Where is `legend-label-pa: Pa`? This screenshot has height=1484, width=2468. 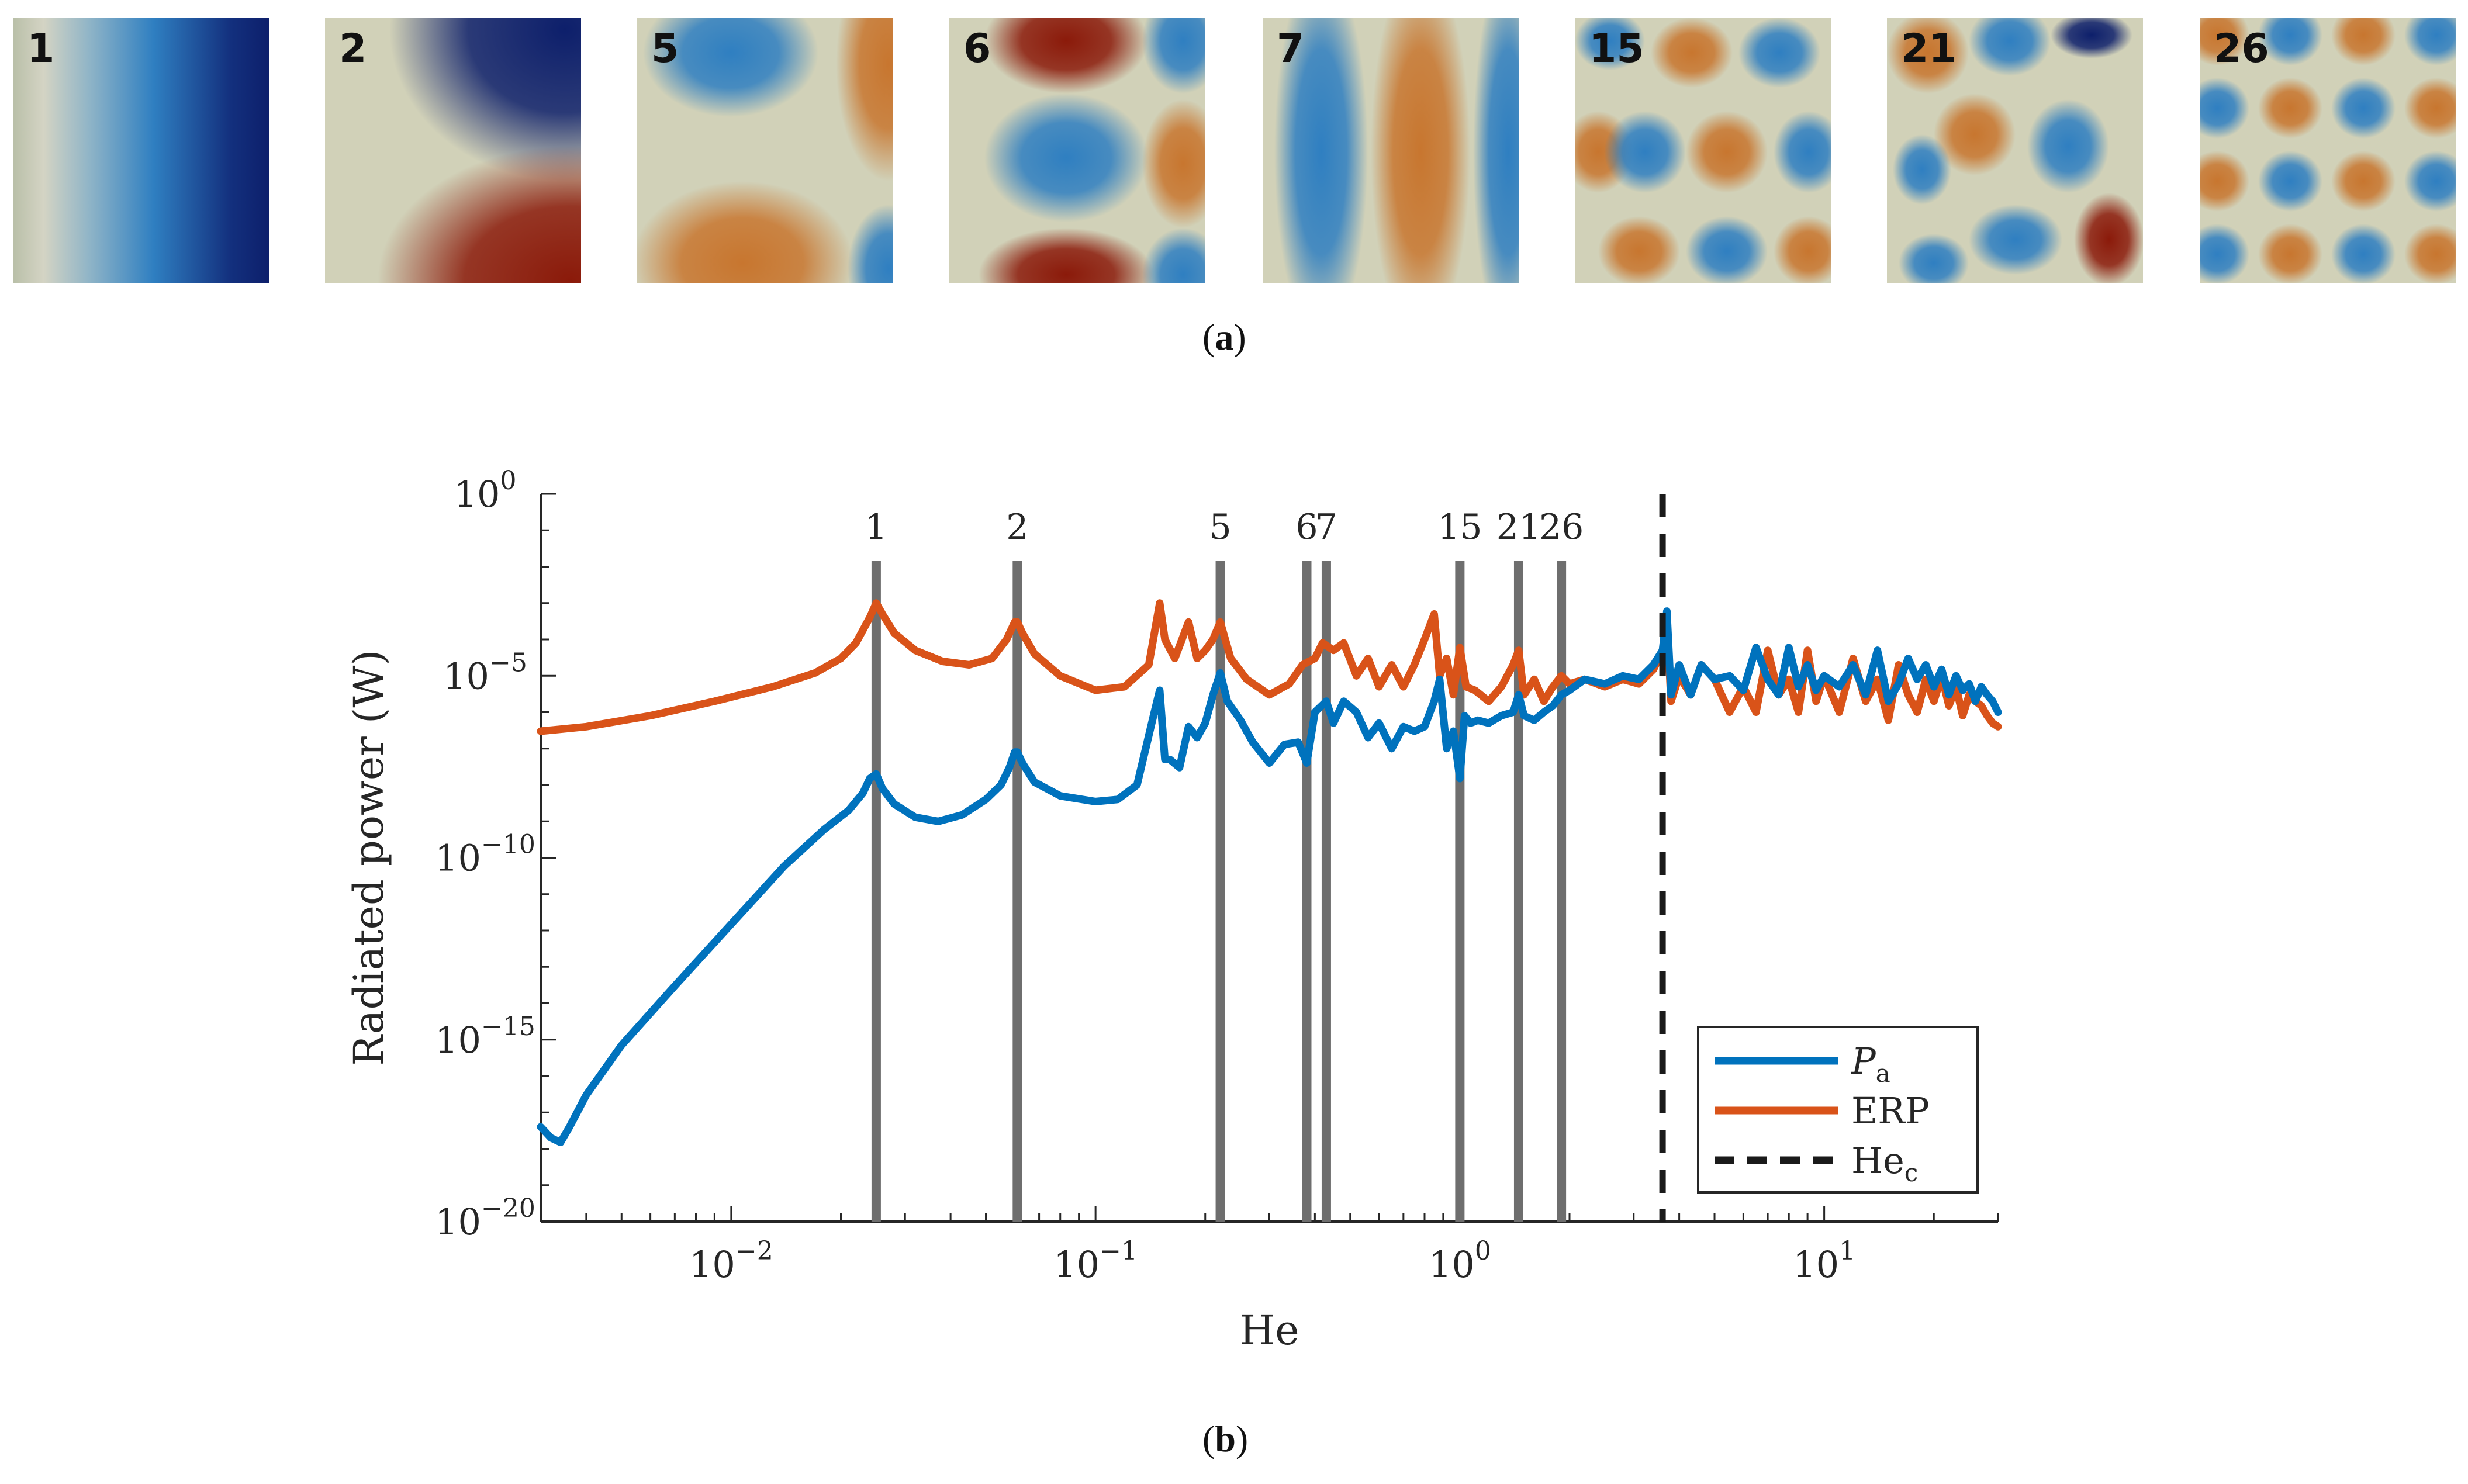
legend-label-pa: Pa is located at coordinates (1870, 1064).